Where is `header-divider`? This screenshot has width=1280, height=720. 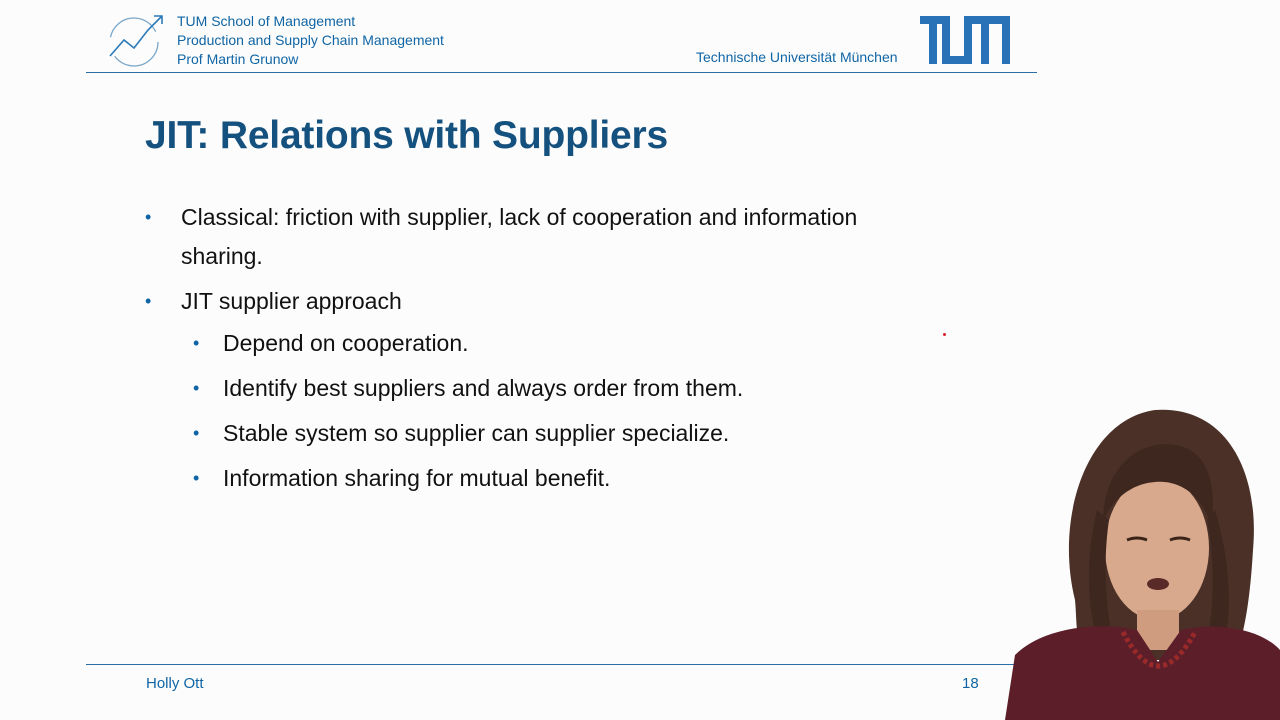
header-divider is located at coordinates (561, 72).